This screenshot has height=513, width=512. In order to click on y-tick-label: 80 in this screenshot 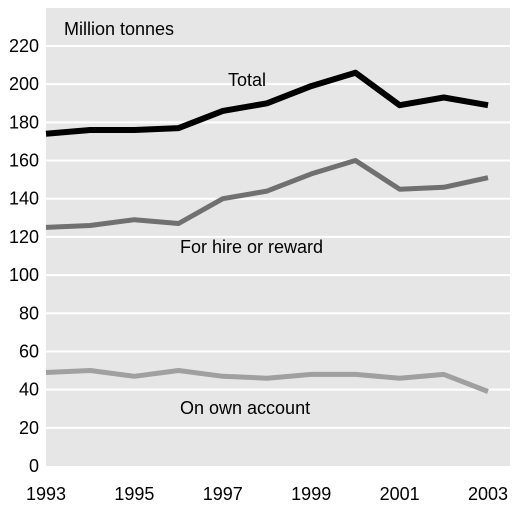, I will do `click(29, 313)`.